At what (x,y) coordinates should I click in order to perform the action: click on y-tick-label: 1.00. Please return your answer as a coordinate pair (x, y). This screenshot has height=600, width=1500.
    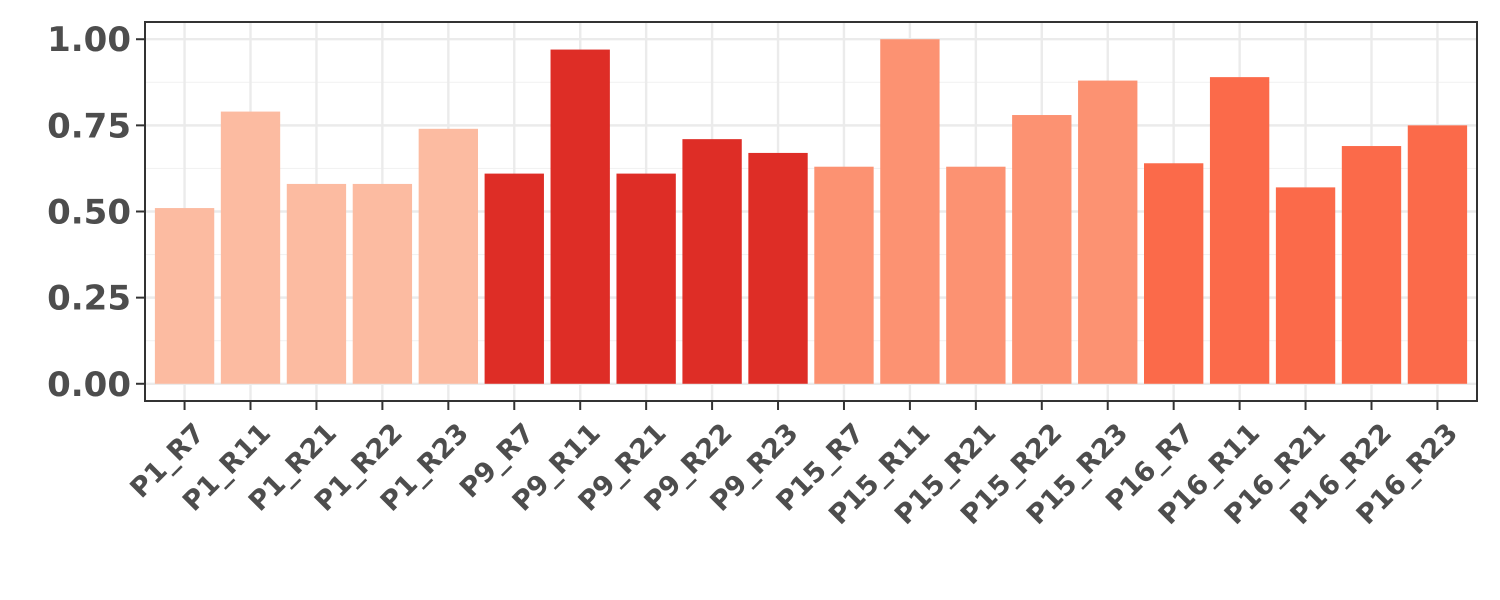
    Looking at the image, I should click on (89, 40).